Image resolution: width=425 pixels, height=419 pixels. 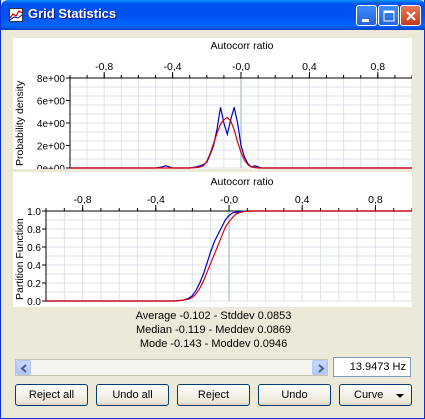 What do you see at coordinates (365, 20) in the screenshot?
I see `minimize-icon` at bounding box center [365, 20].